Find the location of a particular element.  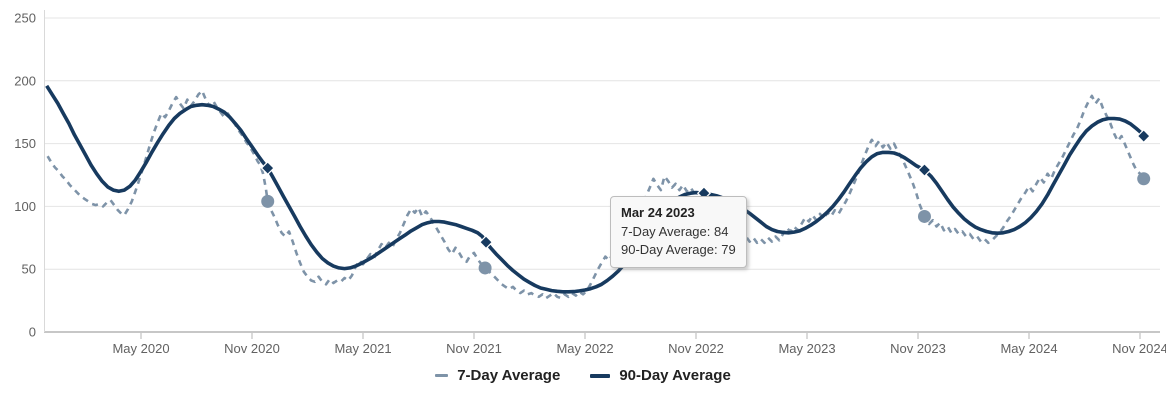

x-tick-label: May 2020 is located at coordinates (140, 348).